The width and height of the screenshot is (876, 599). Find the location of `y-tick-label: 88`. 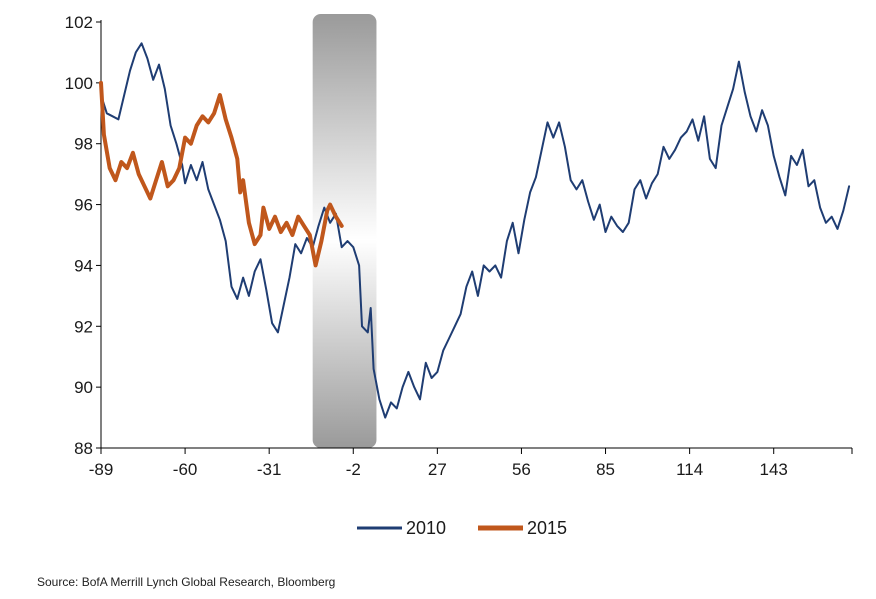

y-tick-label: 88 is located at coordinates (83, 448).